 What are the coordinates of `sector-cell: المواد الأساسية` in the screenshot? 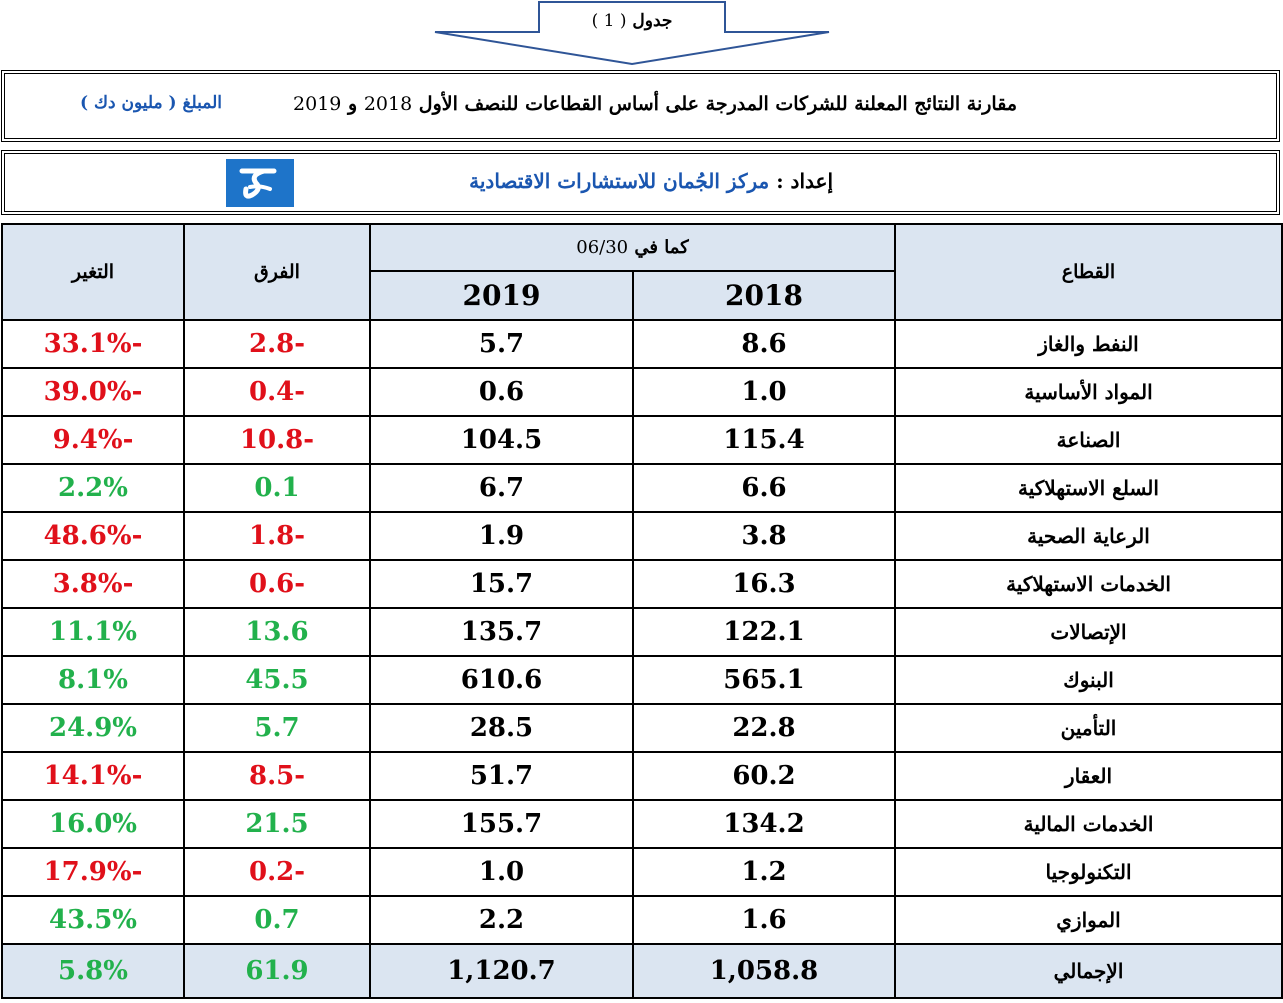 It's located at (1088, 392).